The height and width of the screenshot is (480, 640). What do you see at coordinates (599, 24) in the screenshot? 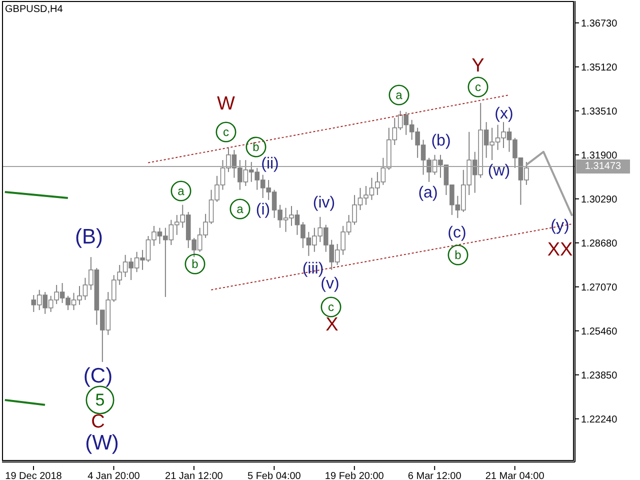
I see `y-tick-label: 1.36730` at bounding box center [599, 24].